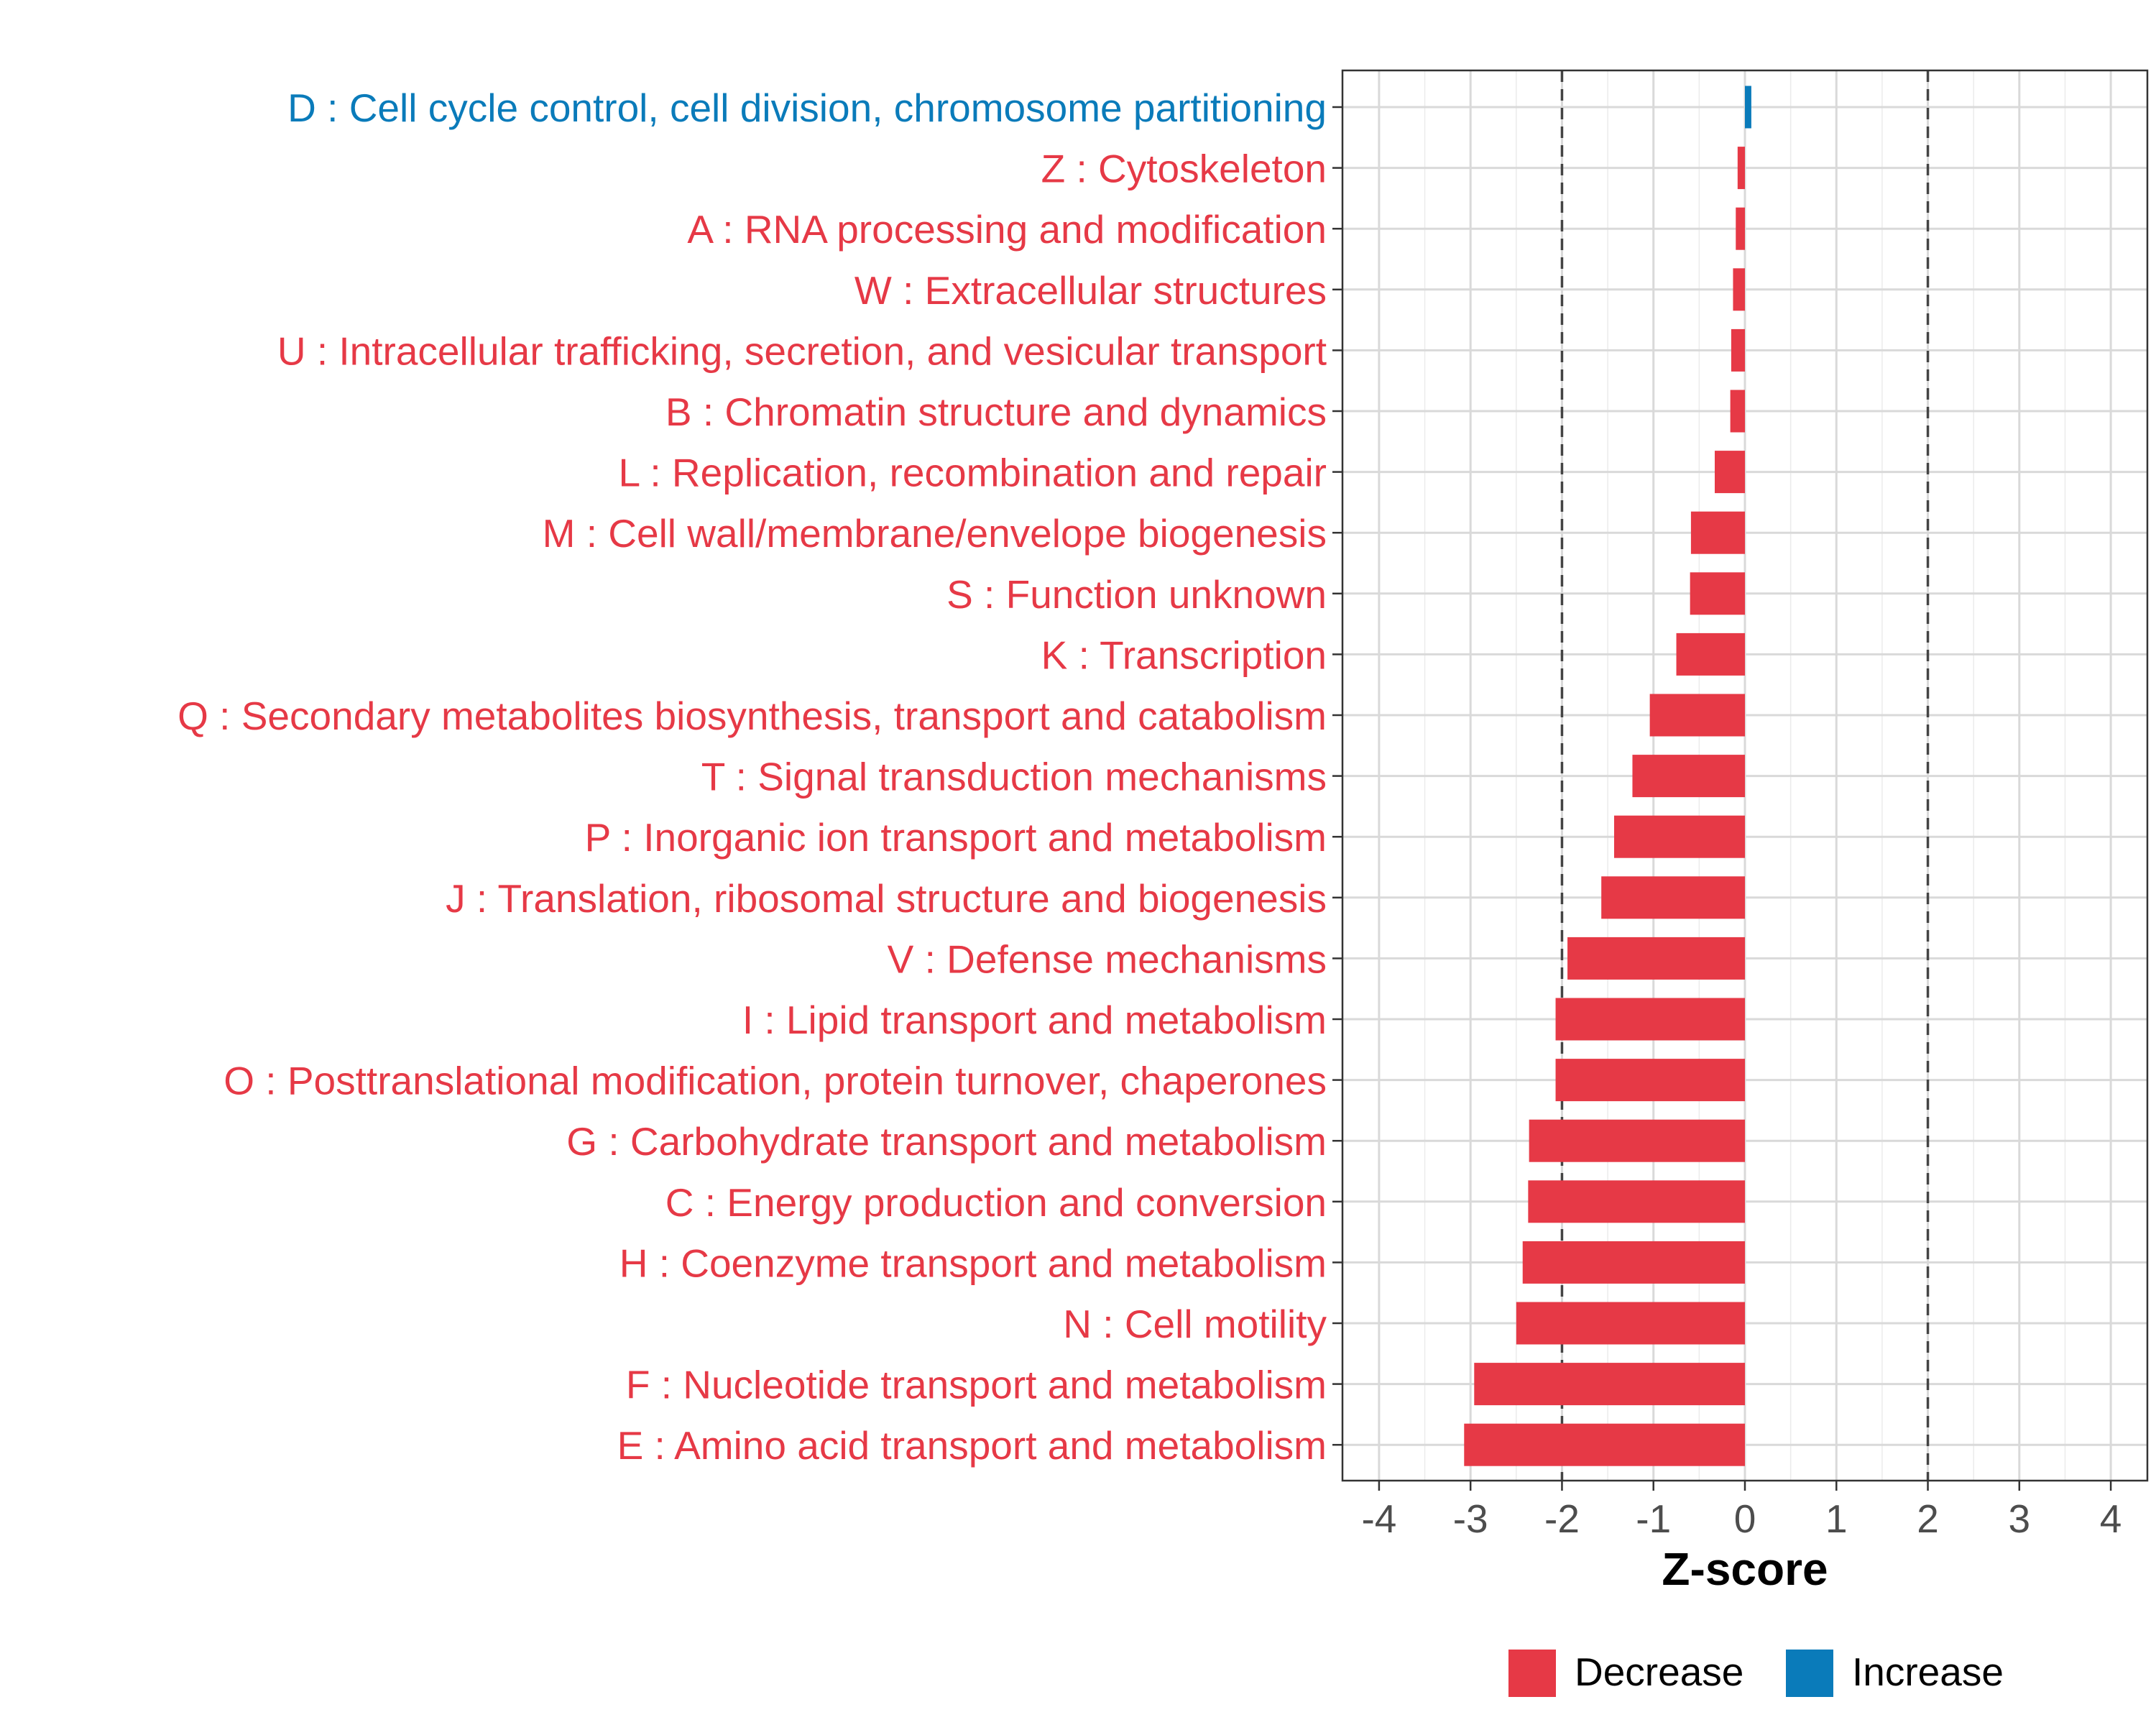 This screenshot has height=1725, width=2156. What do you see at coordinates (1090, 290) in the screenshot?
I see `y-tick-label: W : Extracellular structures` at bounding box center [1090, 290].